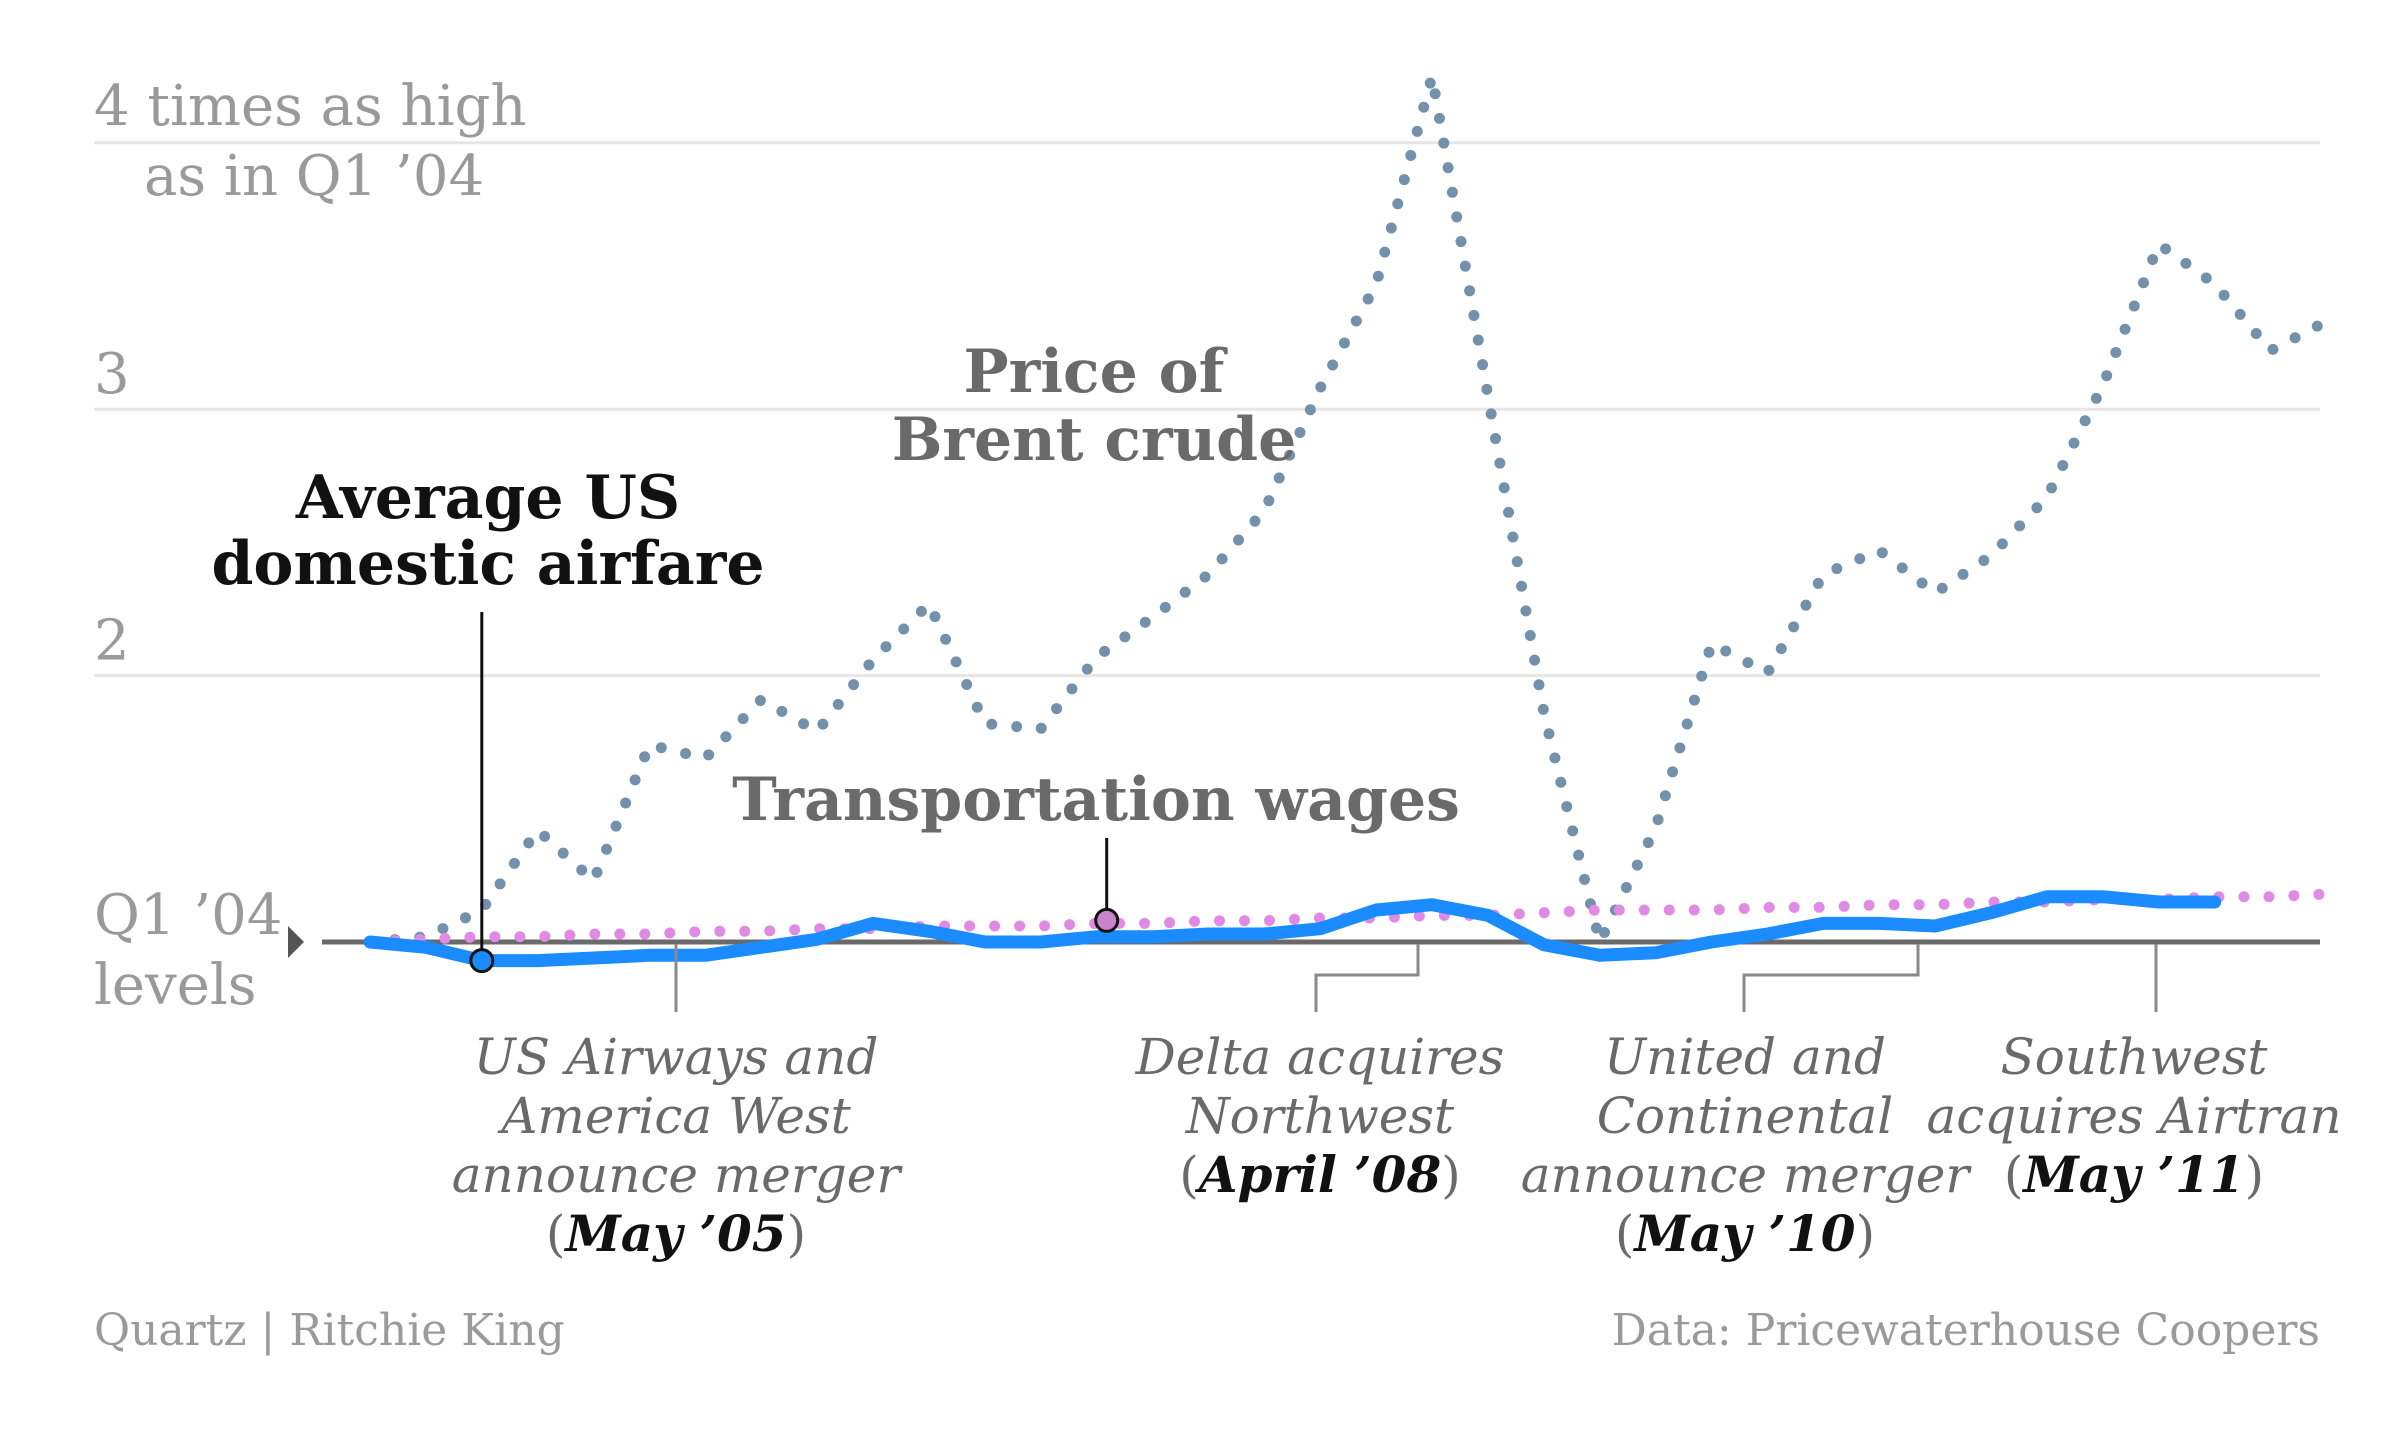 This screenshot has height=1433, width=2400. What do you see at coordinates (296, 942) in the screenshot?
I see `baseline-arrow-icon` at bounding box center [296, 942].